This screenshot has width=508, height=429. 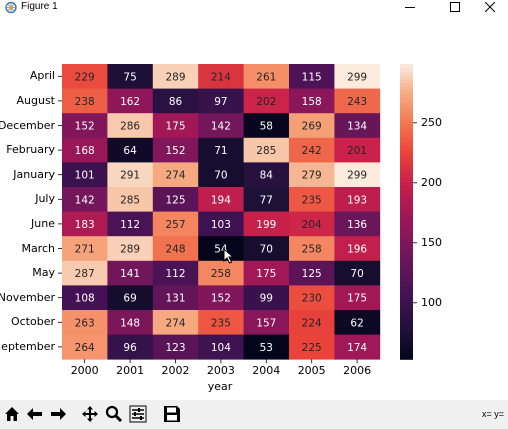 What do you see at coordinates (58, 414) in the screenshot?
I see `forward-button` at bounding box center [58, 414].